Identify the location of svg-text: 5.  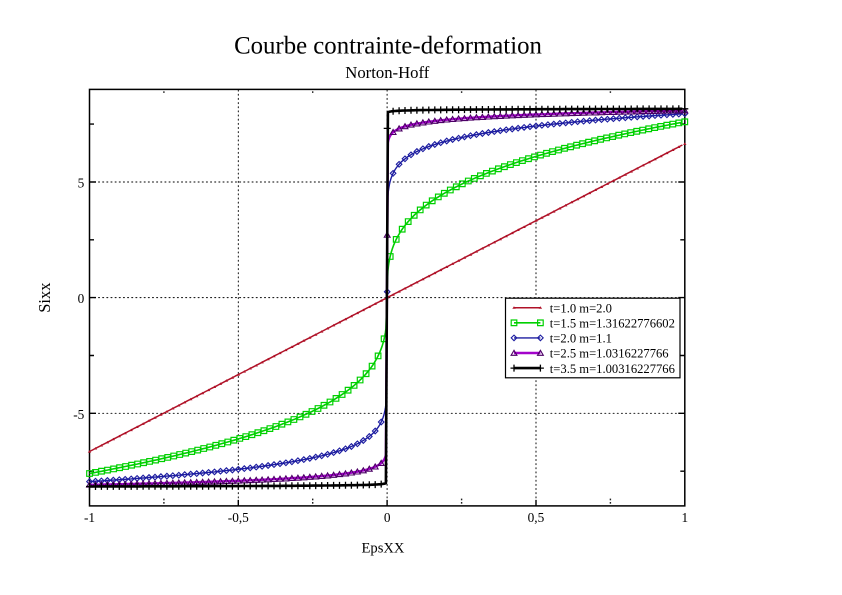
(81, 182).